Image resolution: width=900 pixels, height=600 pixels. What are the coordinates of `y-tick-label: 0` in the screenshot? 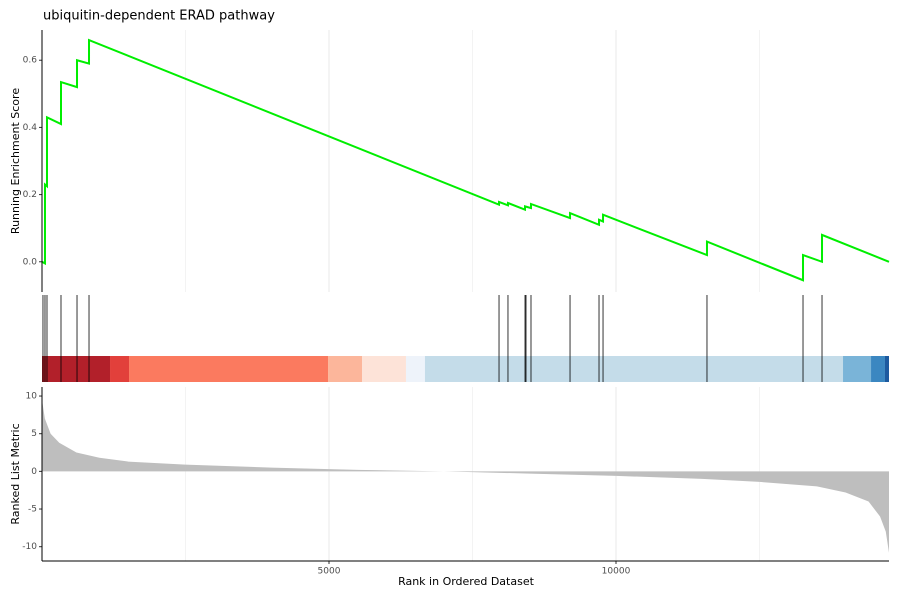 It's located at (34, 472).